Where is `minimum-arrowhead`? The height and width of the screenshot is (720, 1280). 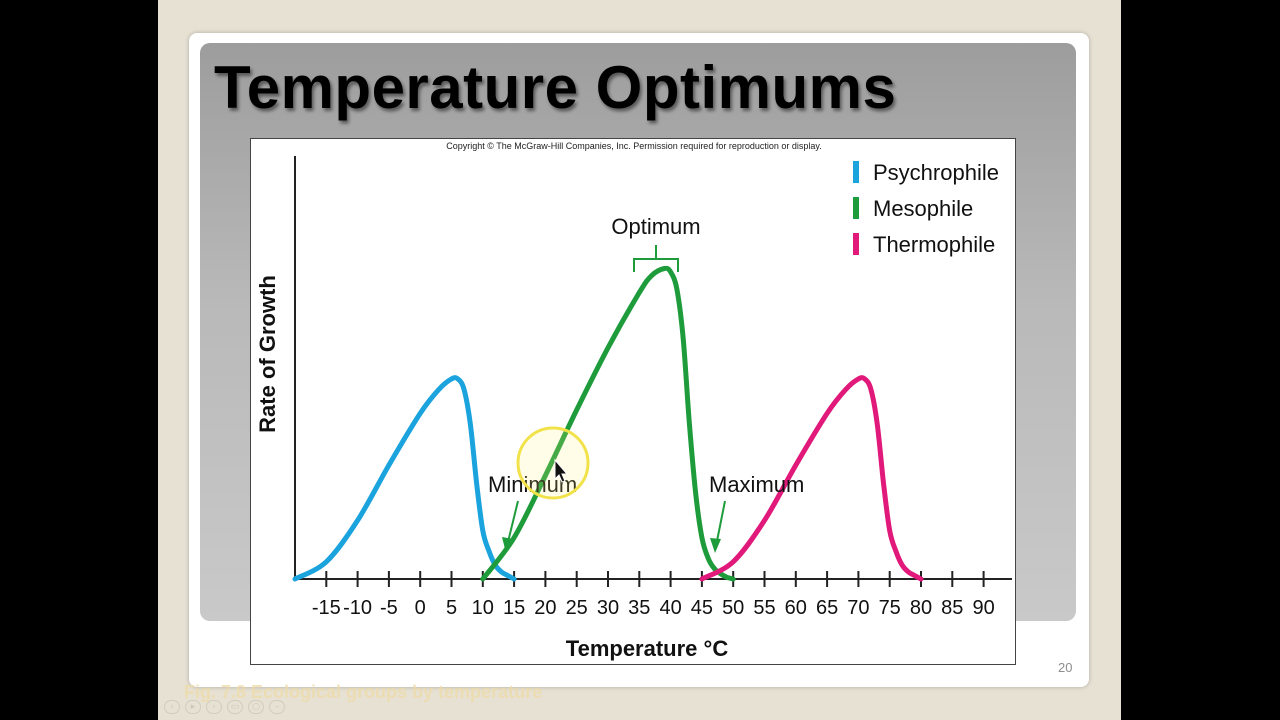
minimum-arrowhead is located at coordinates (507, 545).